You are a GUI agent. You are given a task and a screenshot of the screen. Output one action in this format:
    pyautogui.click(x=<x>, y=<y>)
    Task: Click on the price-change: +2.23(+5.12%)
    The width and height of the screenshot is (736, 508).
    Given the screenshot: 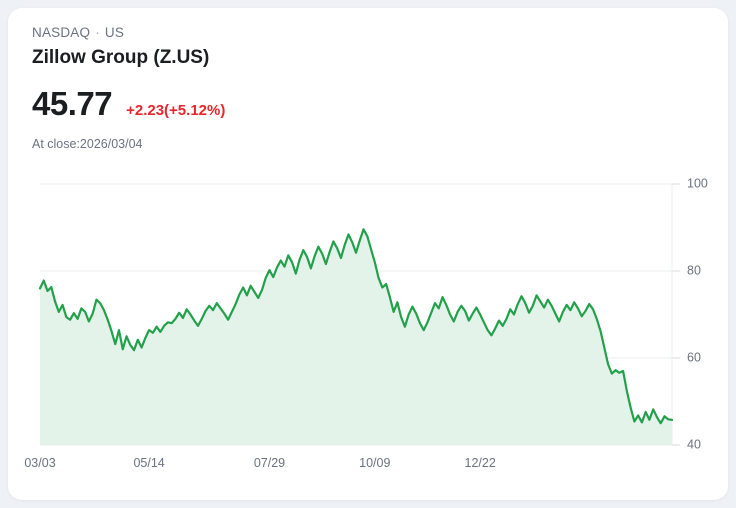 What is the action you would take?
    pyautogui.click(x=176, y=110)
    